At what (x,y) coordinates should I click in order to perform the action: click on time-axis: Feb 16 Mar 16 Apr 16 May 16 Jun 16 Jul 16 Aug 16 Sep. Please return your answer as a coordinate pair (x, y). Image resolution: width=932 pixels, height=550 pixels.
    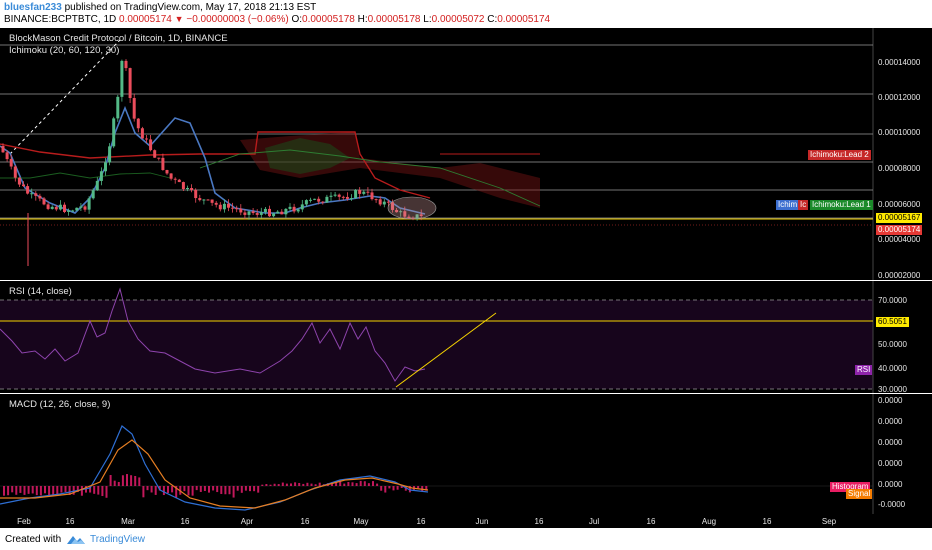
    Looking at the image, I should click on (466, 521).